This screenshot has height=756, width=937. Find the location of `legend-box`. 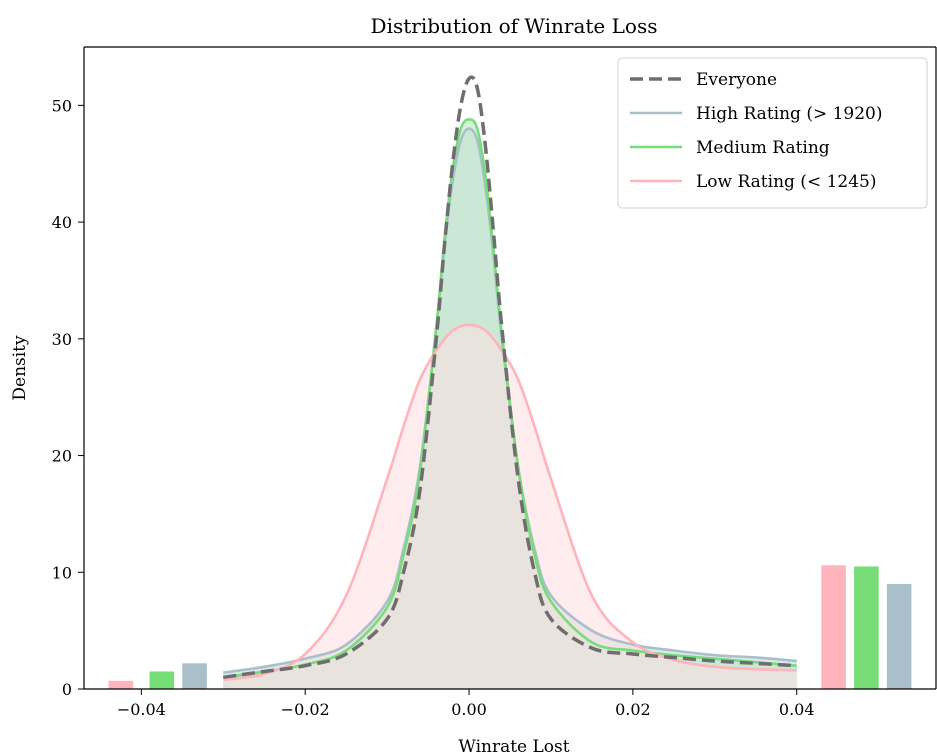

legend-box is located at coordinates (772, 133).